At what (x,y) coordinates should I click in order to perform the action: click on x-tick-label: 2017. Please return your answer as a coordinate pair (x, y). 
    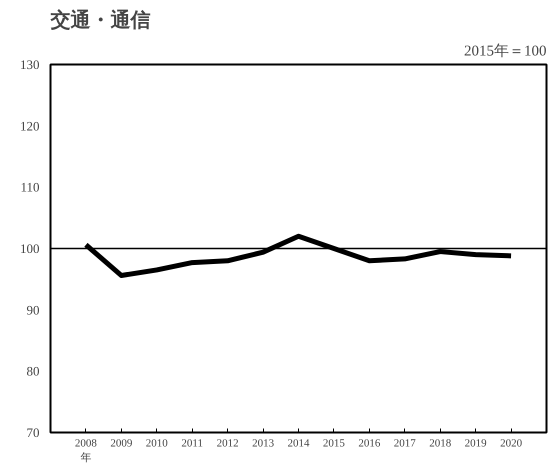
    Looking at the image, I should click on (405, 444).